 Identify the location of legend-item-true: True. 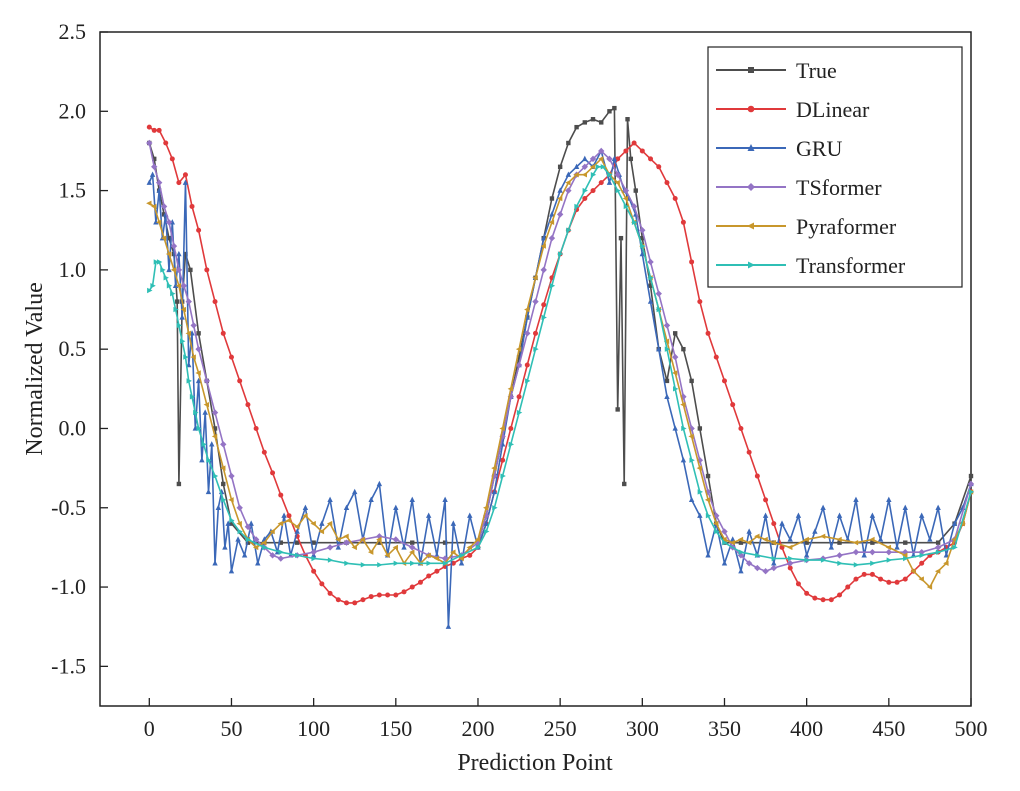
(776, 70).